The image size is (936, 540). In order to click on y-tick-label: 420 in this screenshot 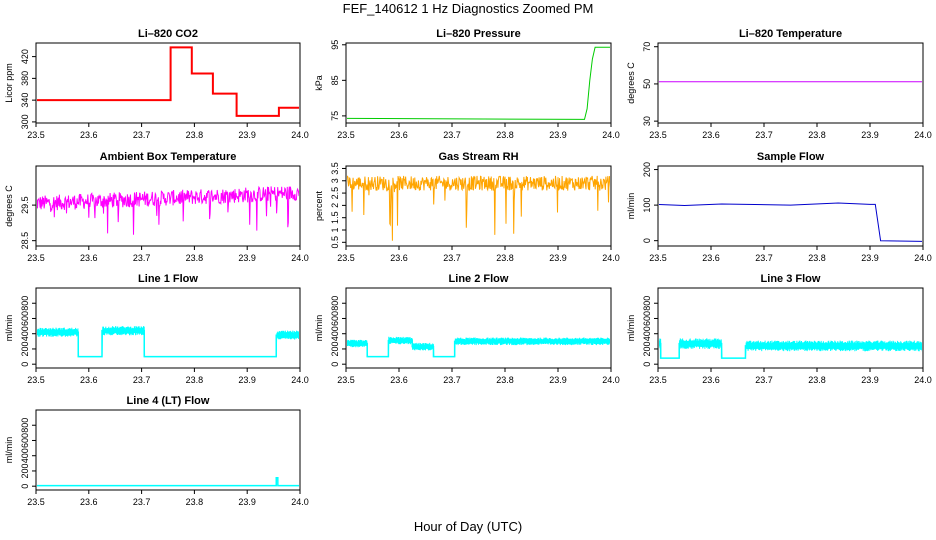, I will do `click(25, 56)`.